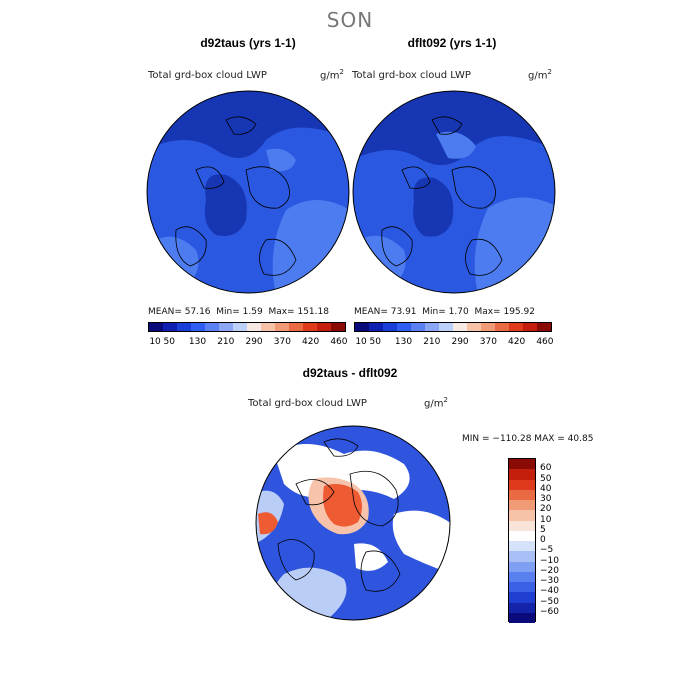 The image size is (700, 700). Describe the element at coordinates (332, 75) in the screenshot. I see `panel-1-units: g/m2` at that location.